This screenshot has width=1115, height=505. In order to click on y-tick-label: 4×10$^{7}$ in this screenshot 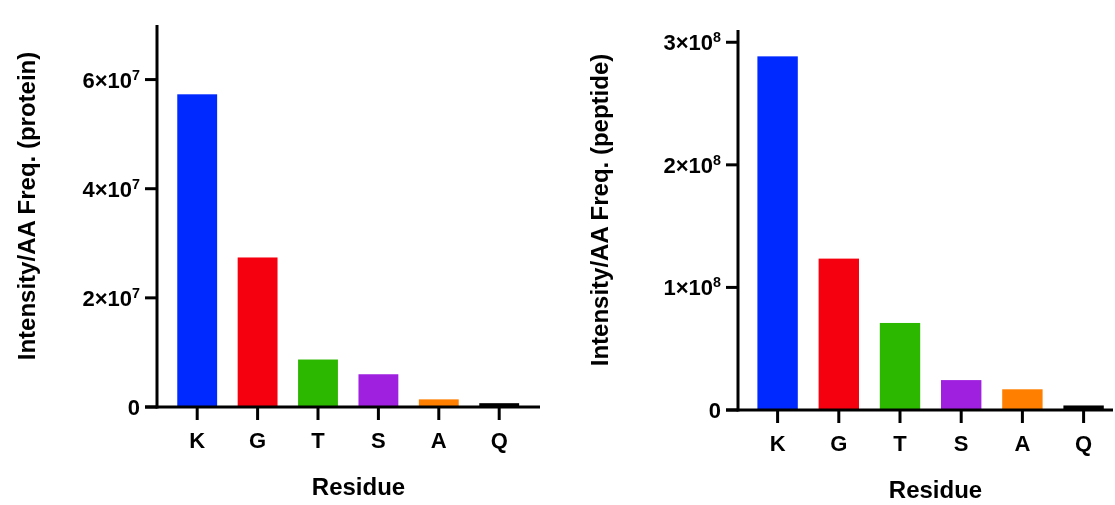, I will do `click(111, 188)`.